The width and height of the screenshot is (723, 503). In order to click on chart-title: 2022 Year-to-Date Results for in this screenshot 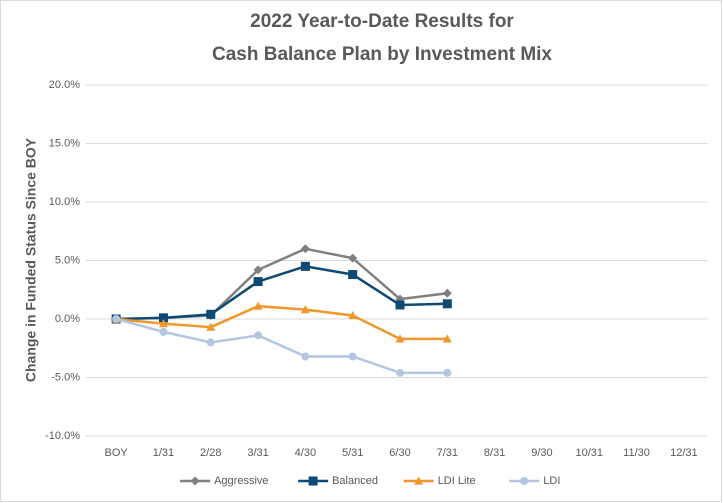, I will do `click(382, 21)`.